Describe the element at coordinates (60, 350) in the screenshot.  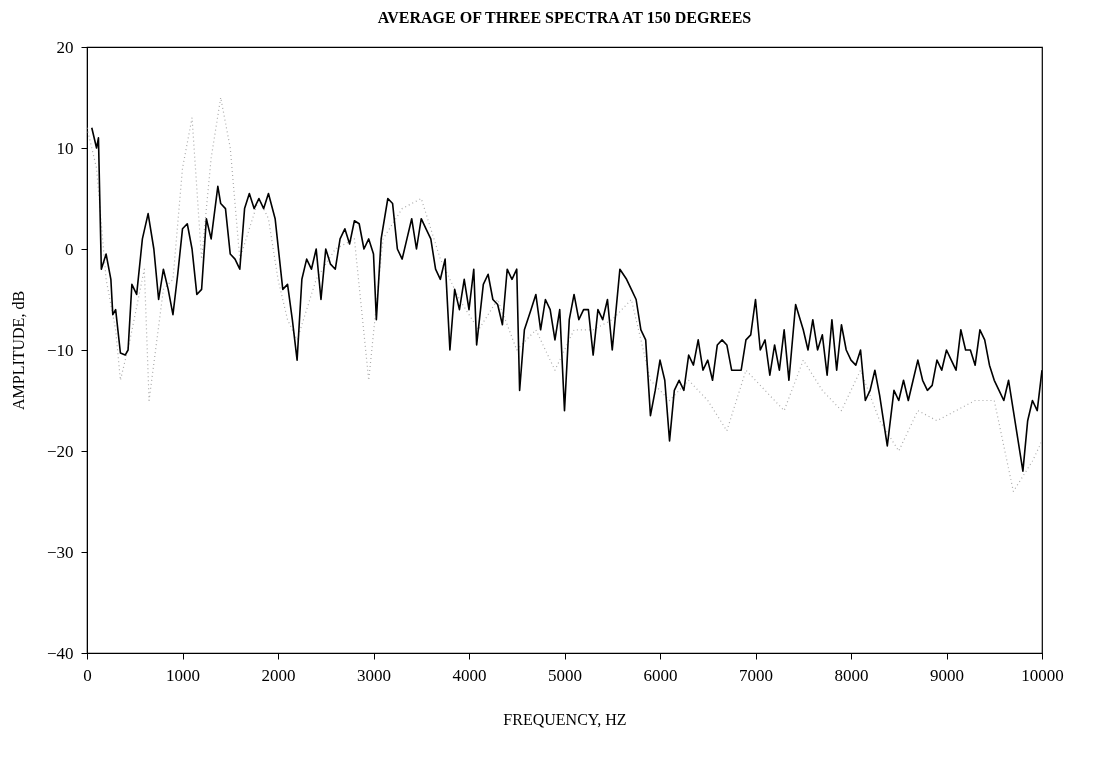
I see `y-tick-label: −10` at that location.